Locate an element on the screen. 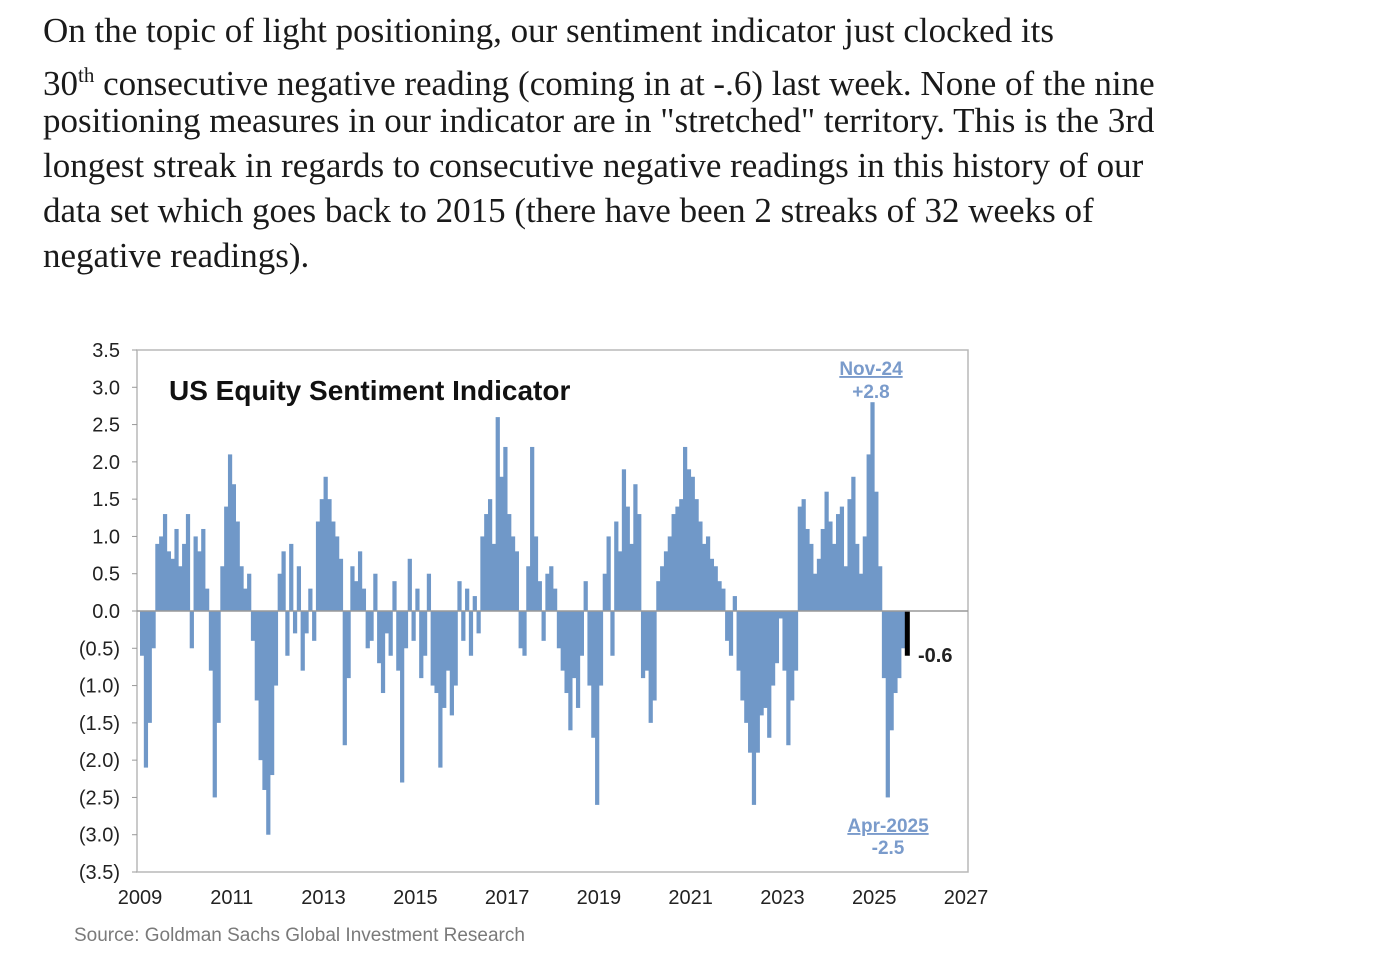 The width and height of the screenshot is (1386, 956). y-tick-label: 0.5 is located at coordinates (106, 575).